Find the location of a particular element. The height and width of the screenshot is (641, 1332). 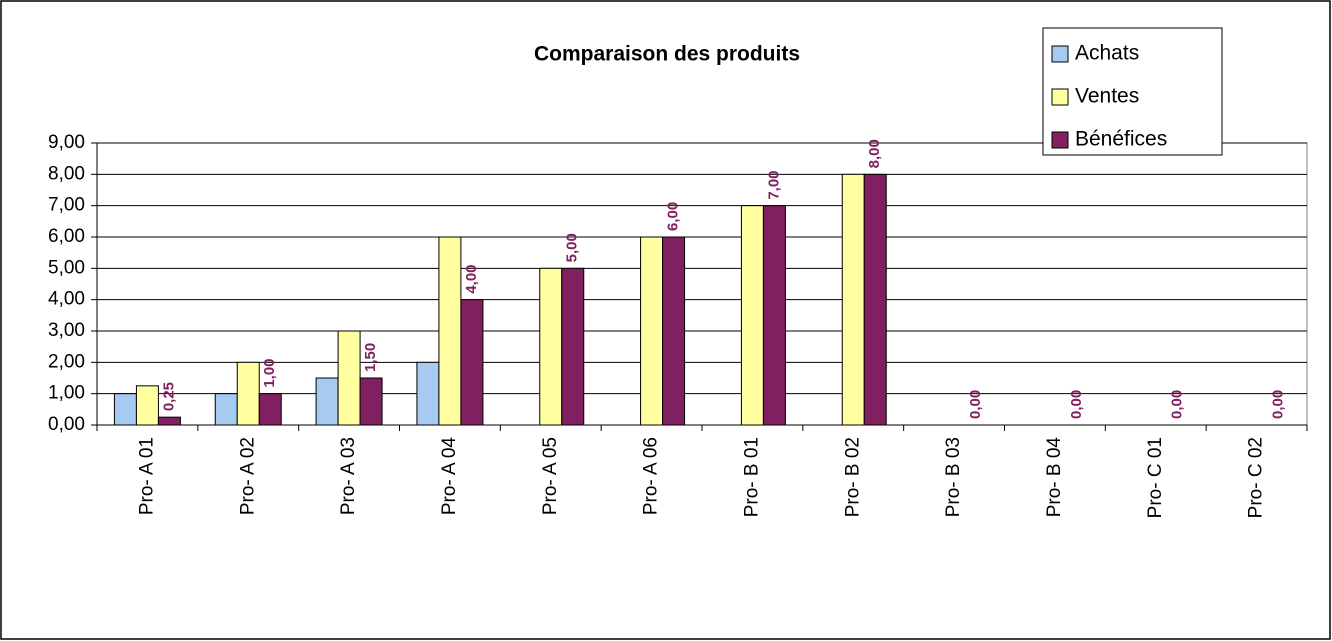

legend-label: Bénéfices is located at coordinates (1121, 139).